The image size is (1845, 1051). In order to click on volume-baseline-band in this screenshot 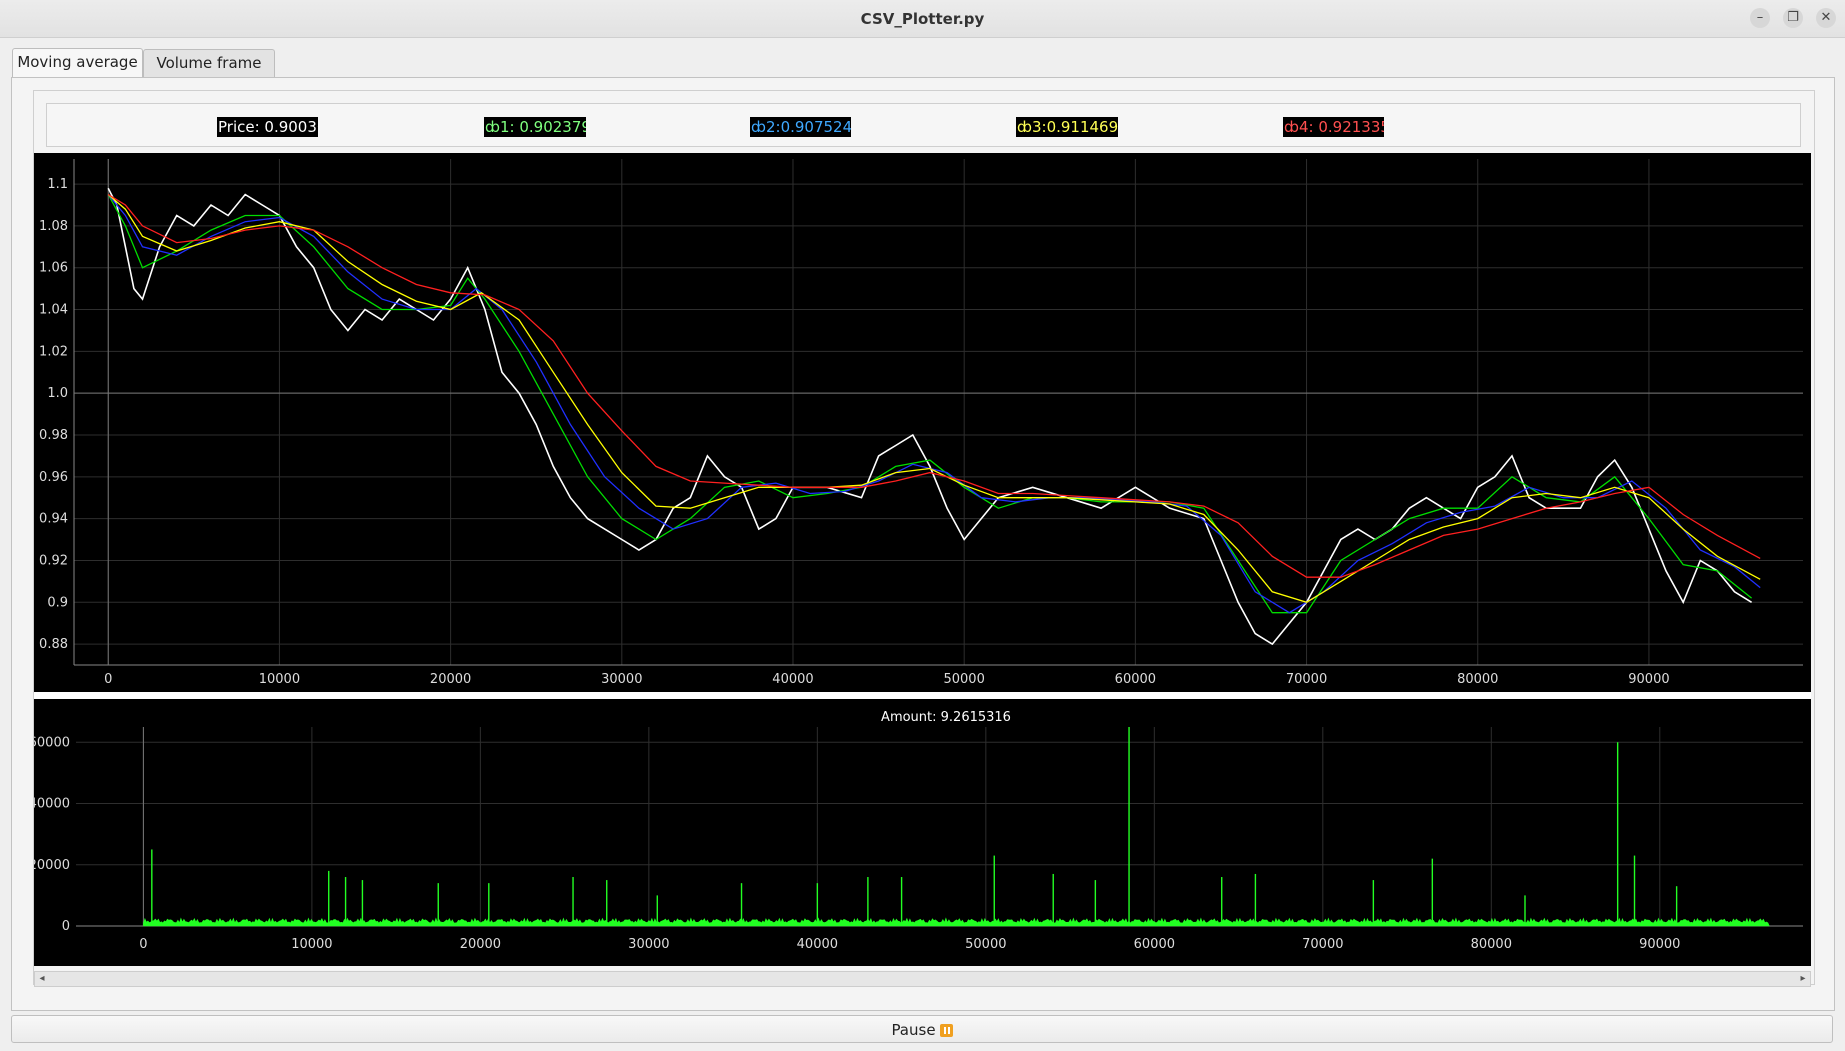, I will do `click(956, 922)`.